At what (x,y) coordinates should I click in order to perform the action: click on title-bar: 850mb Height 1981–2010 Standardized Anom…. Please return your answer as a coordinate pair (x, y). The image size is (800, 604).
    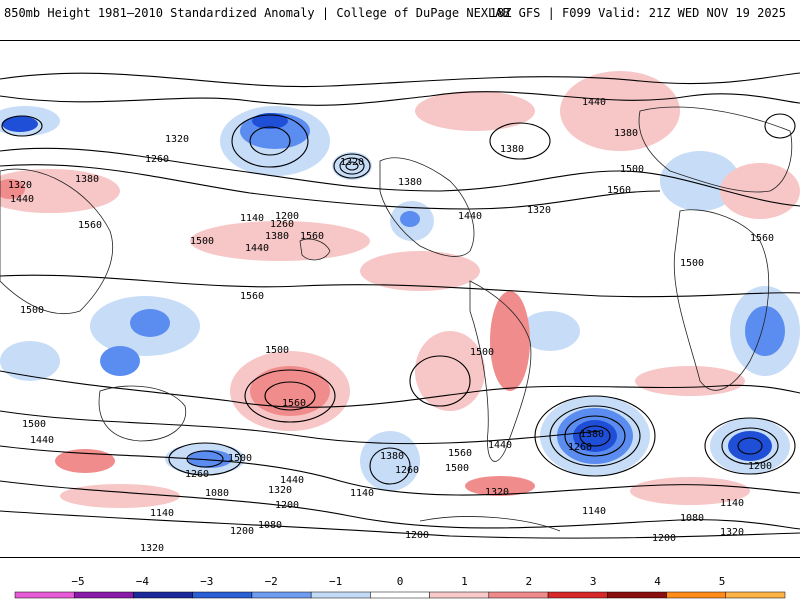
    Looking at the image, I should click on (400, 20).